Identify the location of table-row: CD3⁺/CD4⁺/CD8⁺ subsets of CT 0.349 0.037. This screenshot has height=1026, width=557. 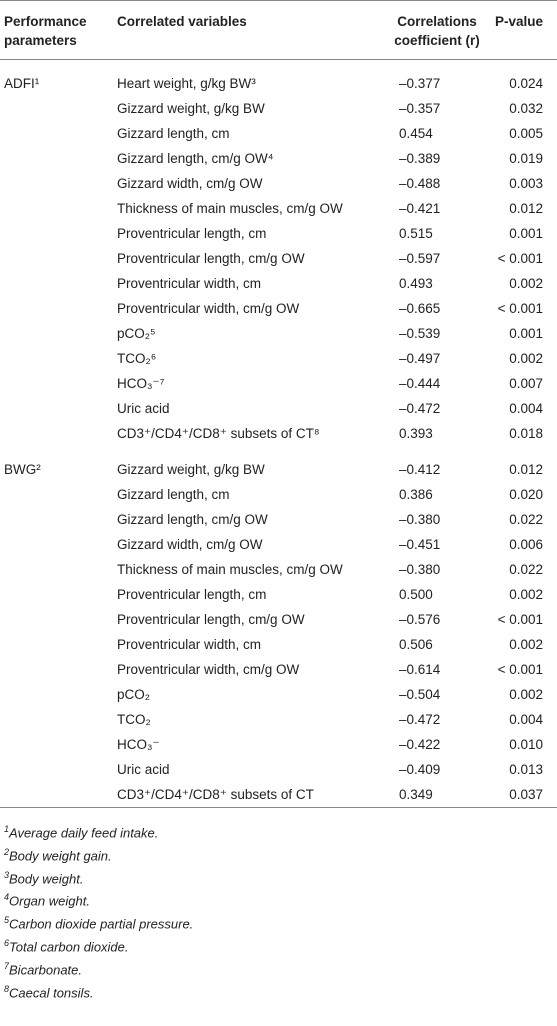
(278, 795).